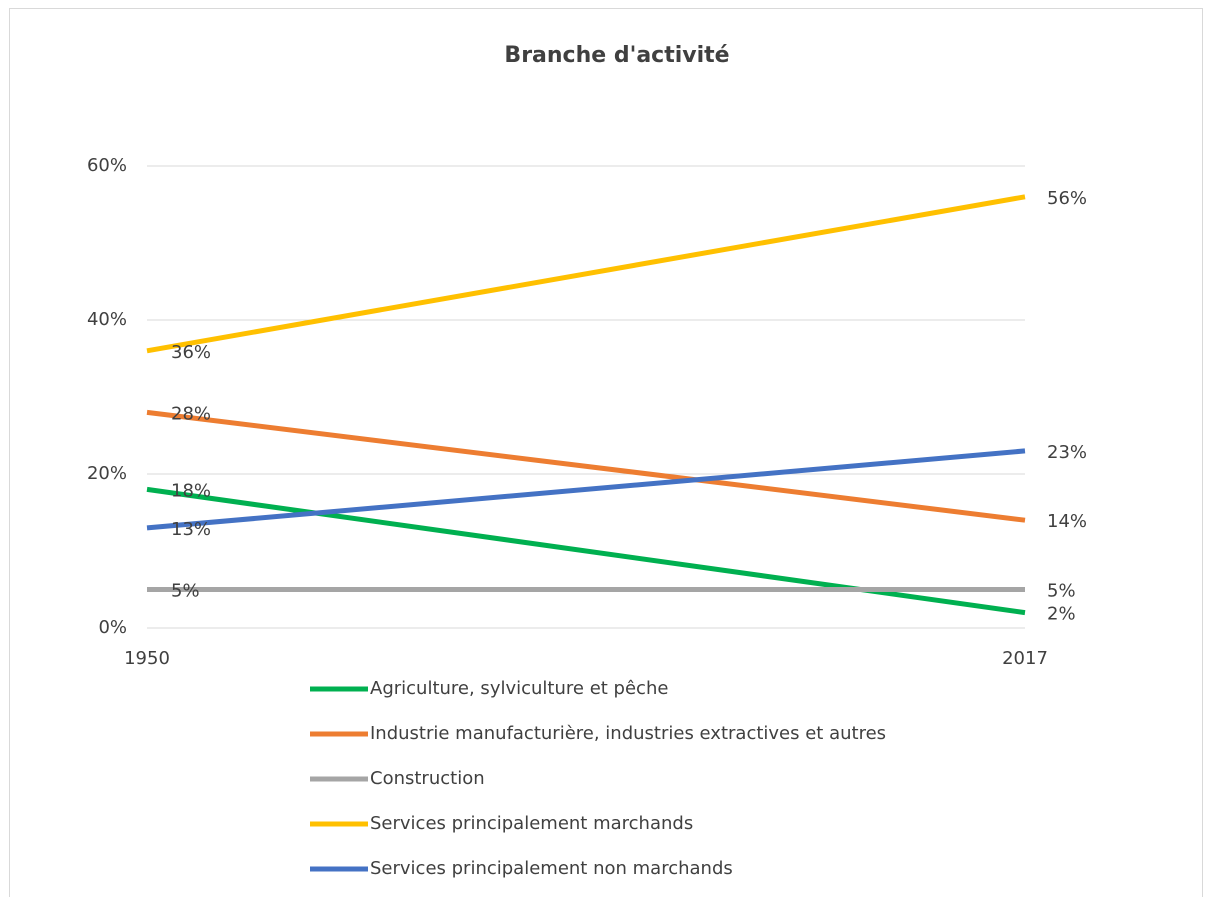 The image size is (1214, 897). I want to click on y-tick-label: 40%, so click(107, 319).